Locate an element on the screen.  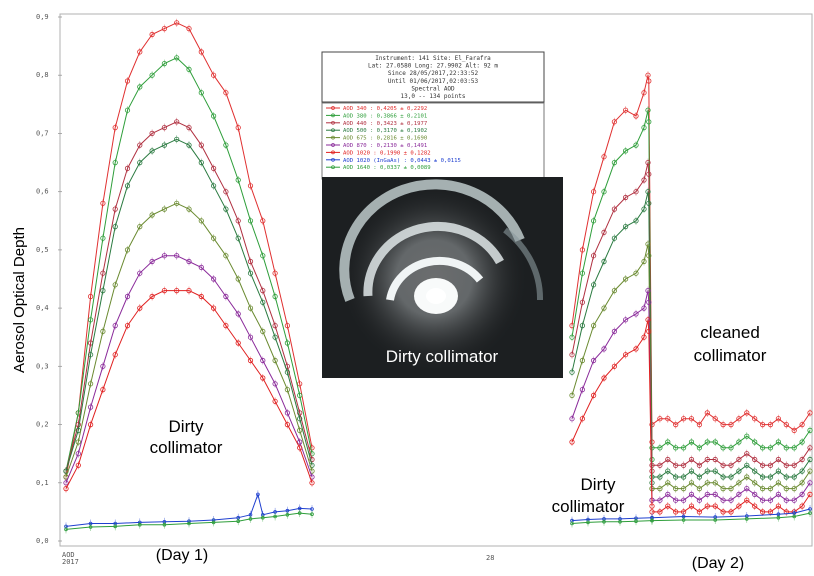
dirty-day2-line1: Dirty is located at coordinates (598, 484).